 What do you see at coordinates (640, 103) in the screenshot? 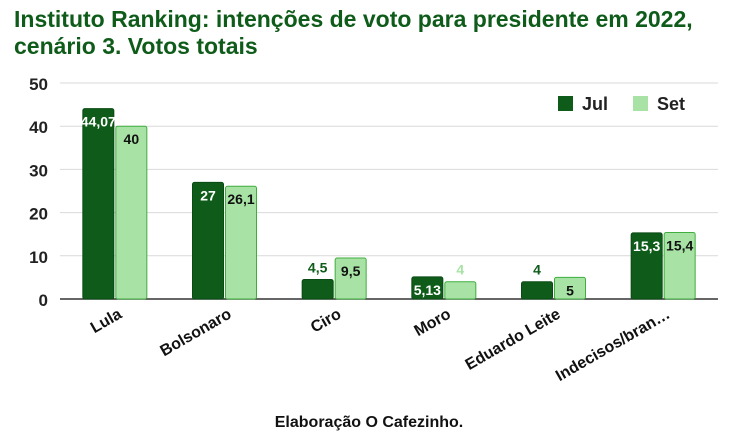
I see `legend-swatch-set` at bounding box center [640, 103].